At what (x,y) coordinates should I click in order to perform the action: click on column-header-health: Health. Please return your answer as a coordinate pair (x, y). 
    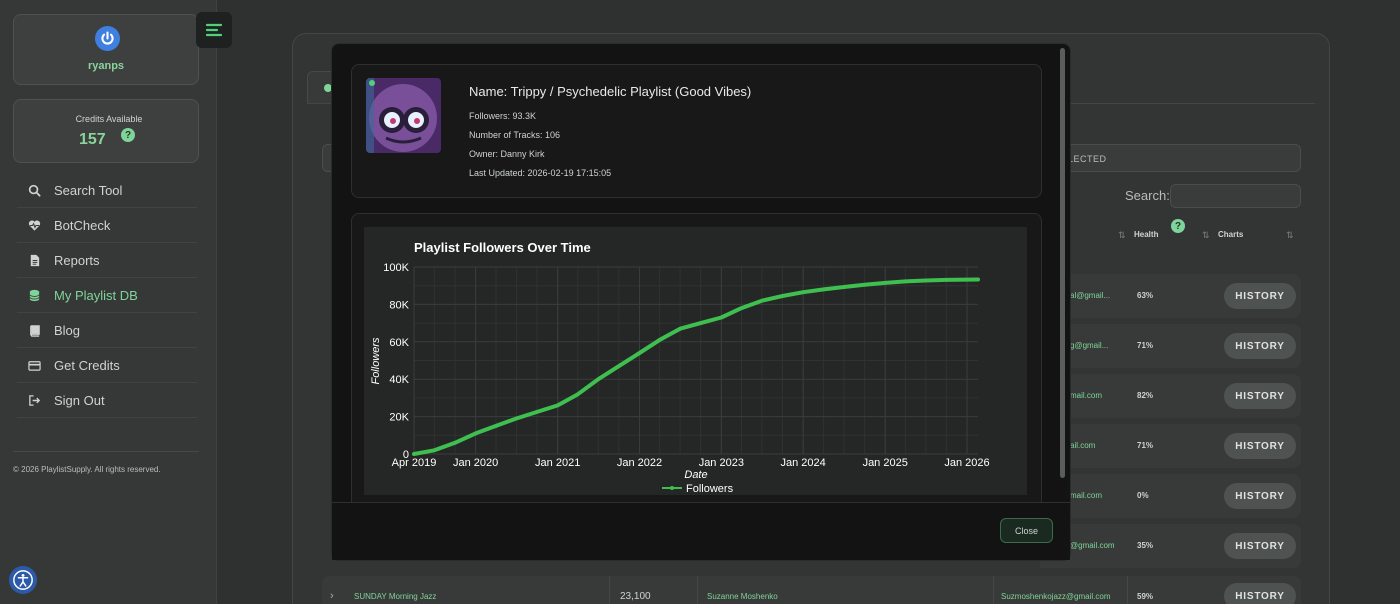
    Looking at the image, I should click on (1146, 234).